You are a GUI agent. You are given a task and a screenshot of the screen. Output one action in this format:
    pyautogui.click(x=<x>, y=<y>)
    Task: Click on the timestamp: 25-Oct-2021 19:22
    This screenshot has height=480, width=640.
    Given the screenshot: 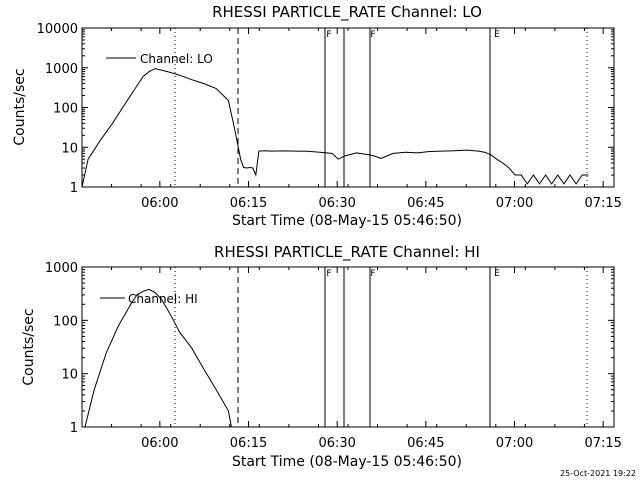 What is the action you would take?
    pyautogui.click(x=598, y=473)
    